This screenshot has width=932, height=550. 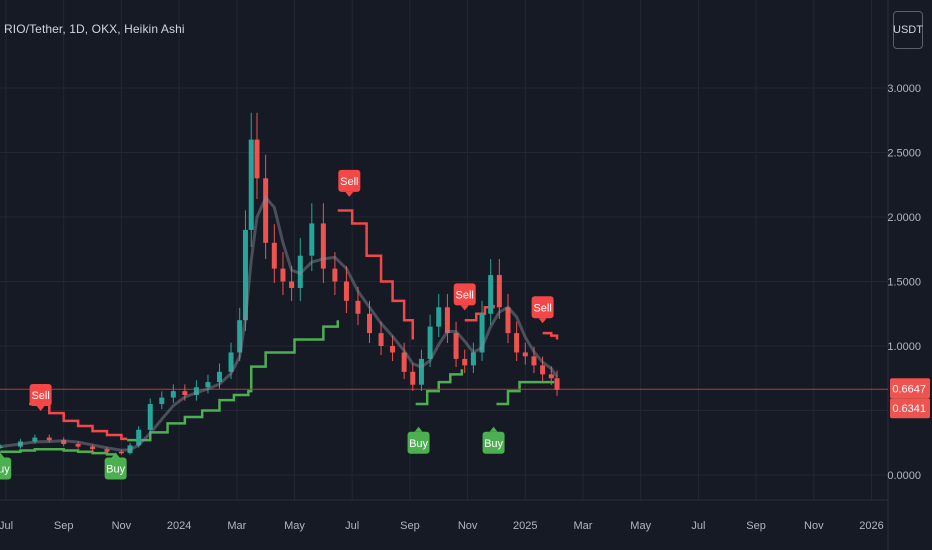 I want to click on price-tag-label: 0.6647, so click(x=909, y=389).